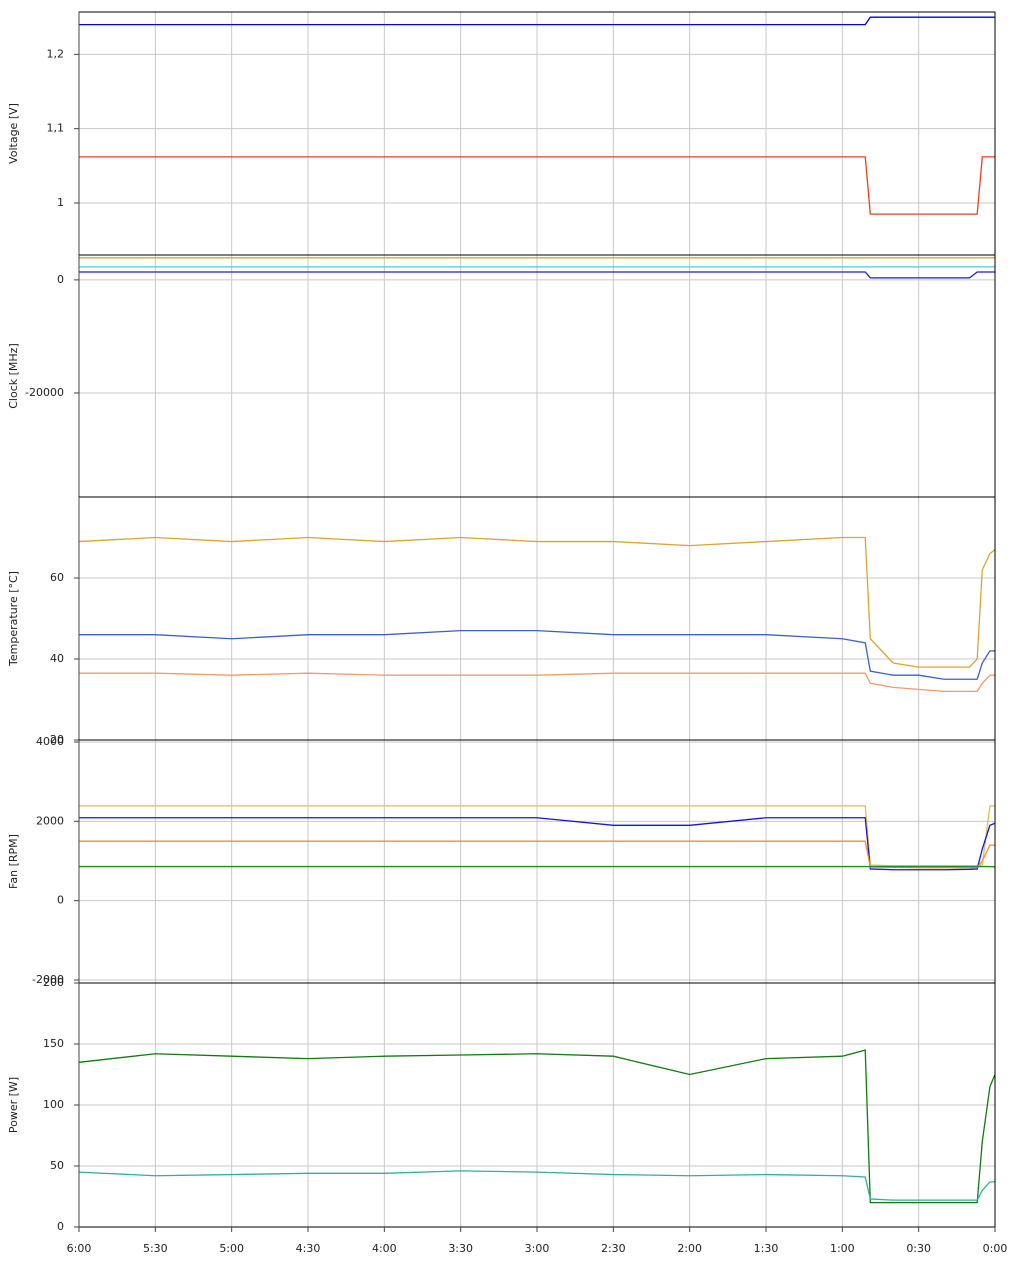  Describe the element at coordinates (231, 1248) in the screenshot. I see `x-tick-label: 5:00` at that location.